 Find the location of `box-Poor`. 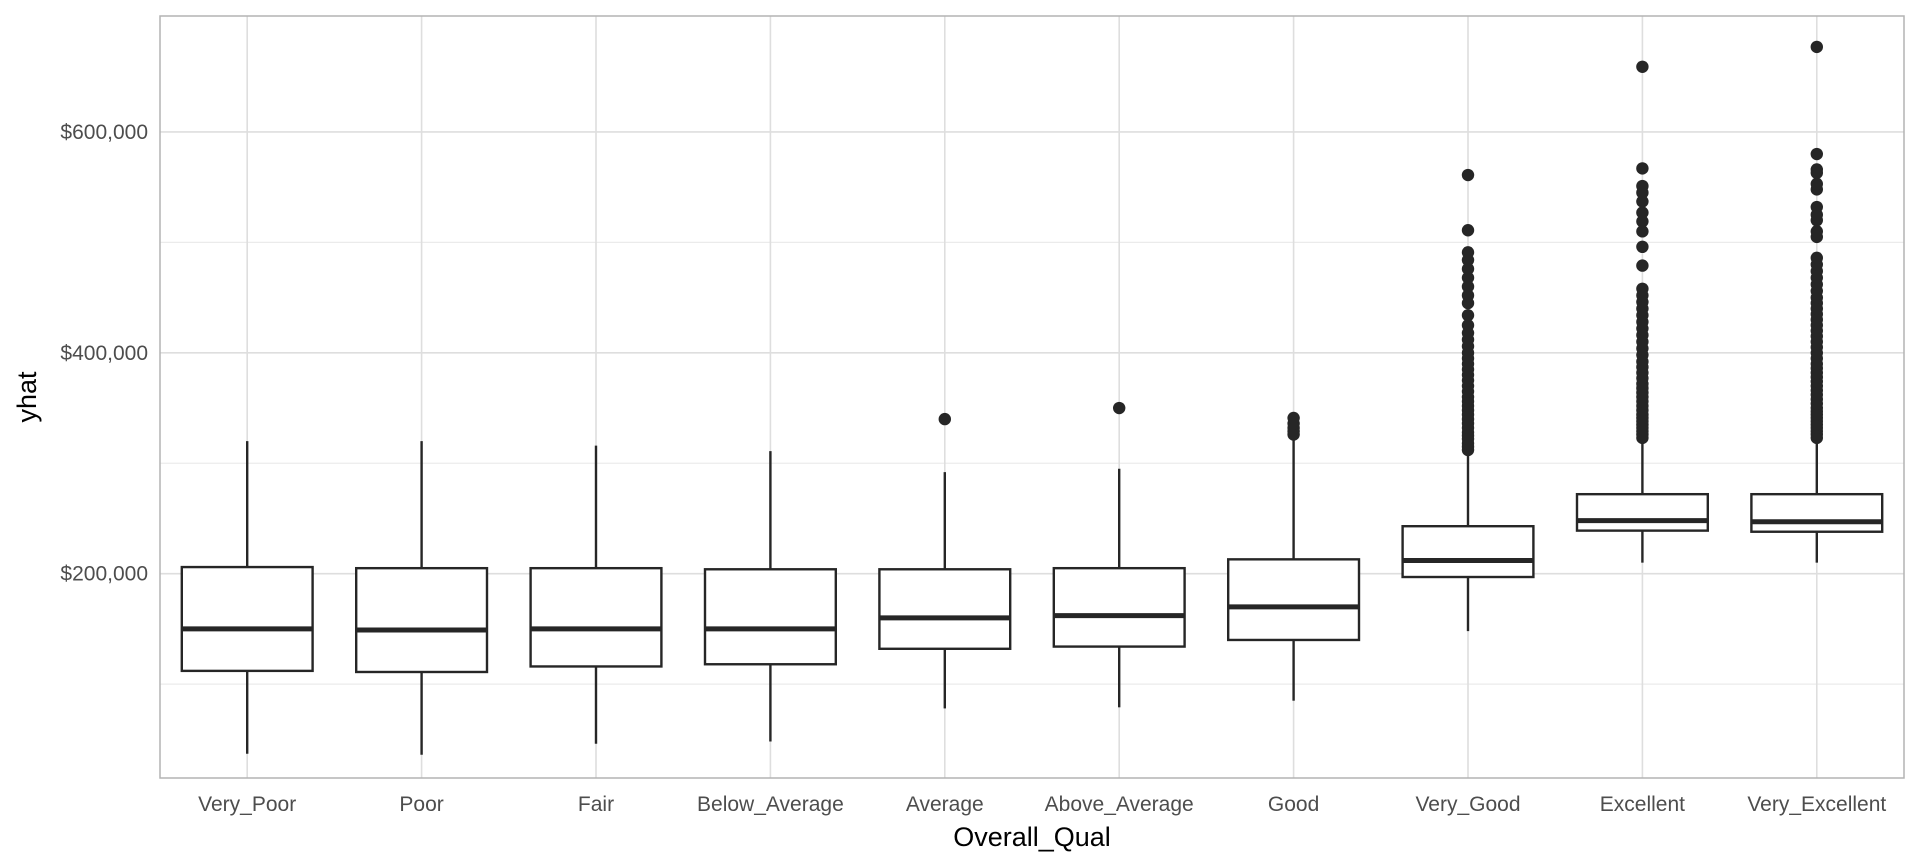

box-Poor is located at coordinates (422, 598).